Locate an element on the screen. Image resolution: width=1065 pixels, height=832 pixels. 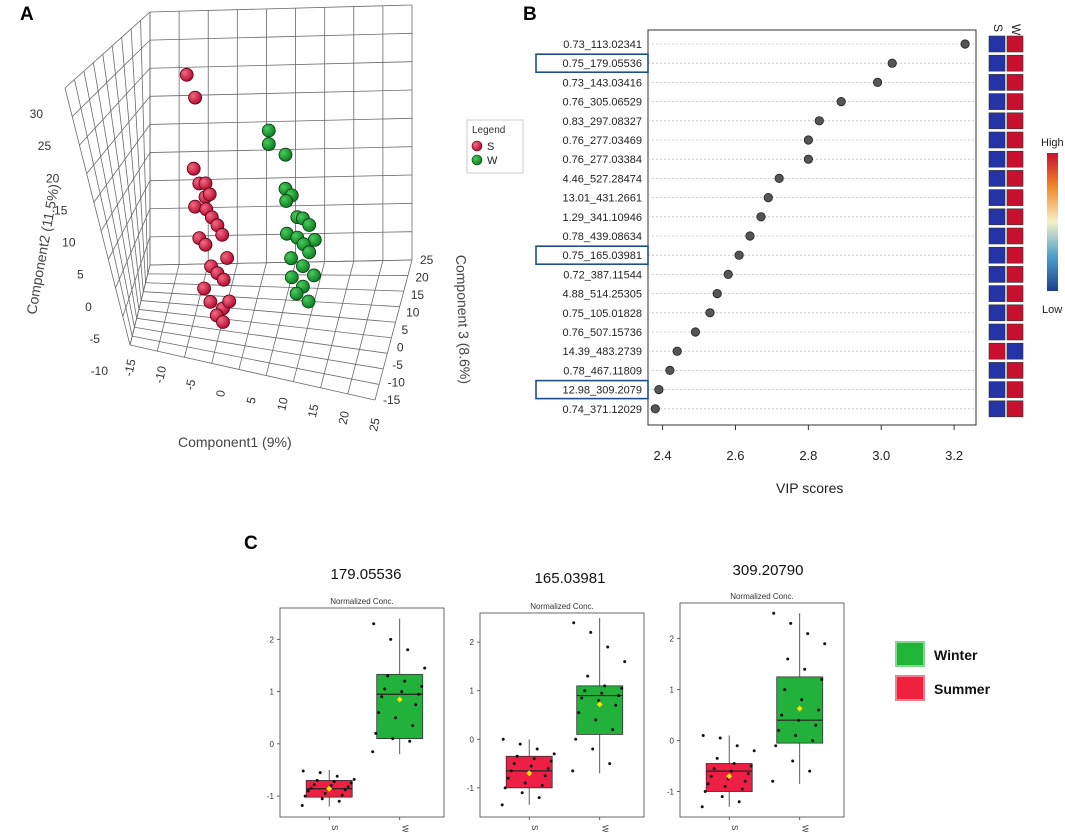
pca-x-tick: 20 is located at coordinates (344, 417).